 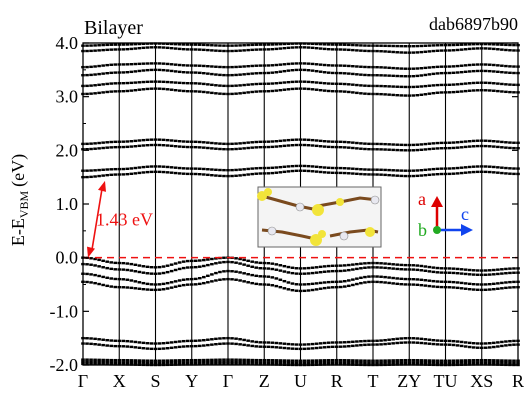 What do you see at coordinates (422, 199) in the screenshot?
I see `axis-a-label: a` at bounding box center [422, 199].